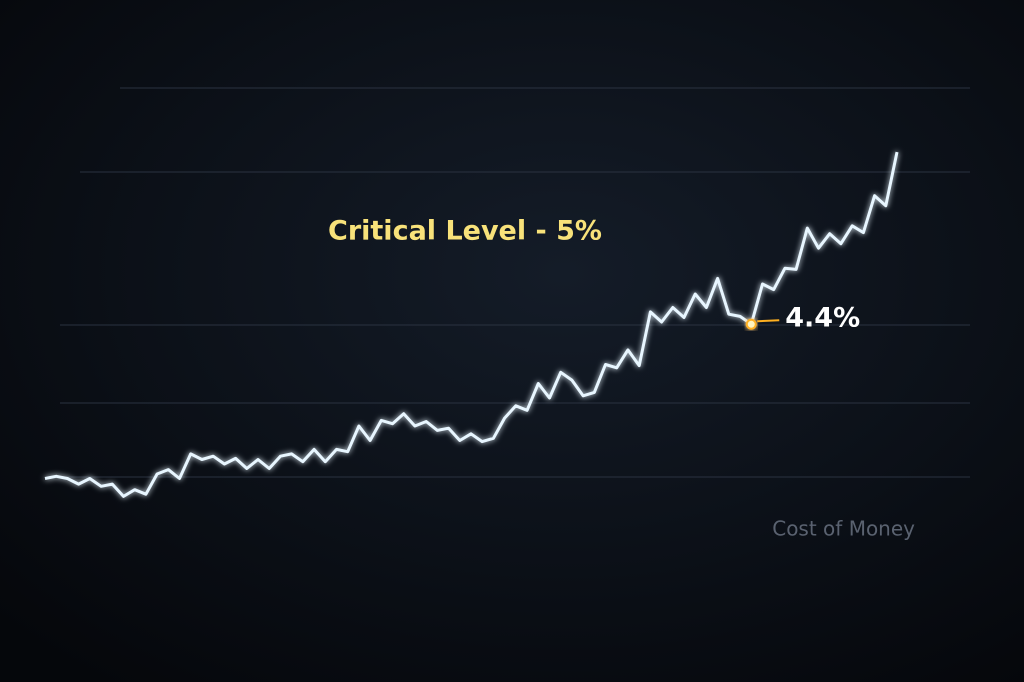 This screenshot has width=1024, height=682. What do you see at coordinates (822, 318) in the screenshot?
I see `annotation-label: 4.4%` at bounding box center [822, 318].